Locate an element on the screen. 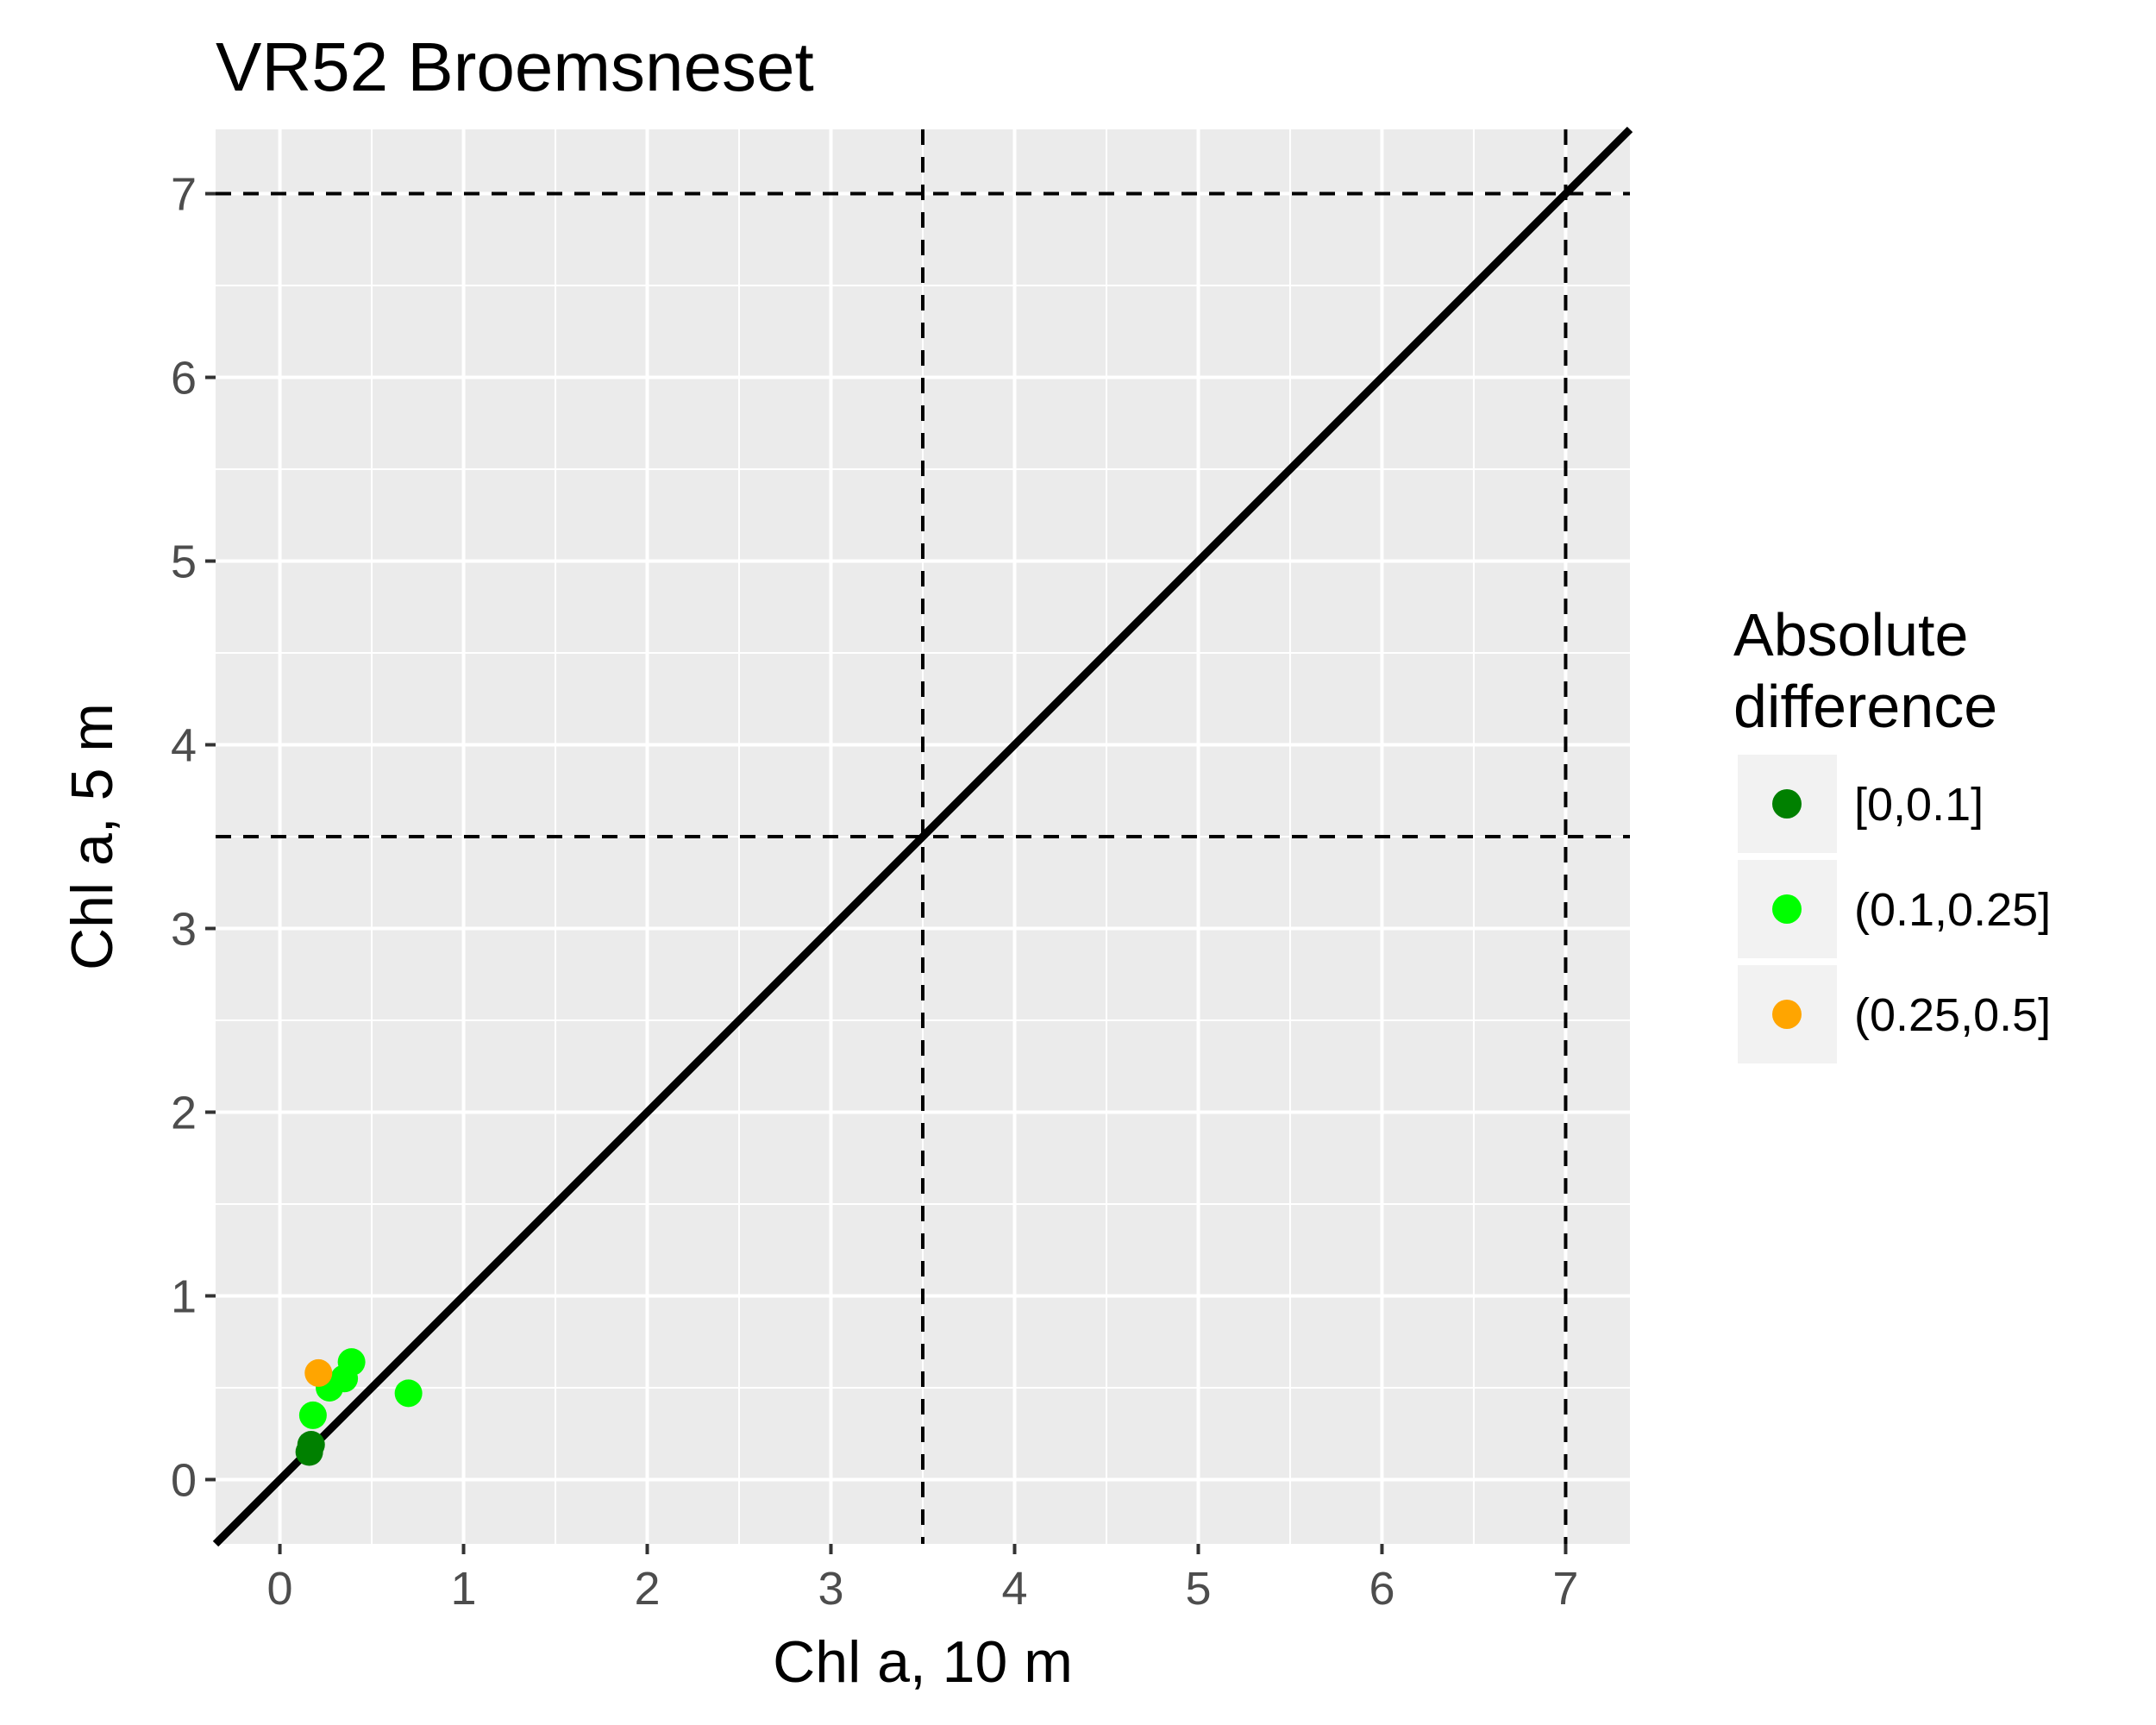 The height and width of the screenshot is (1725, 2156). legend-label: (0.25,0.5] is located at coordinates (1952, 1015).